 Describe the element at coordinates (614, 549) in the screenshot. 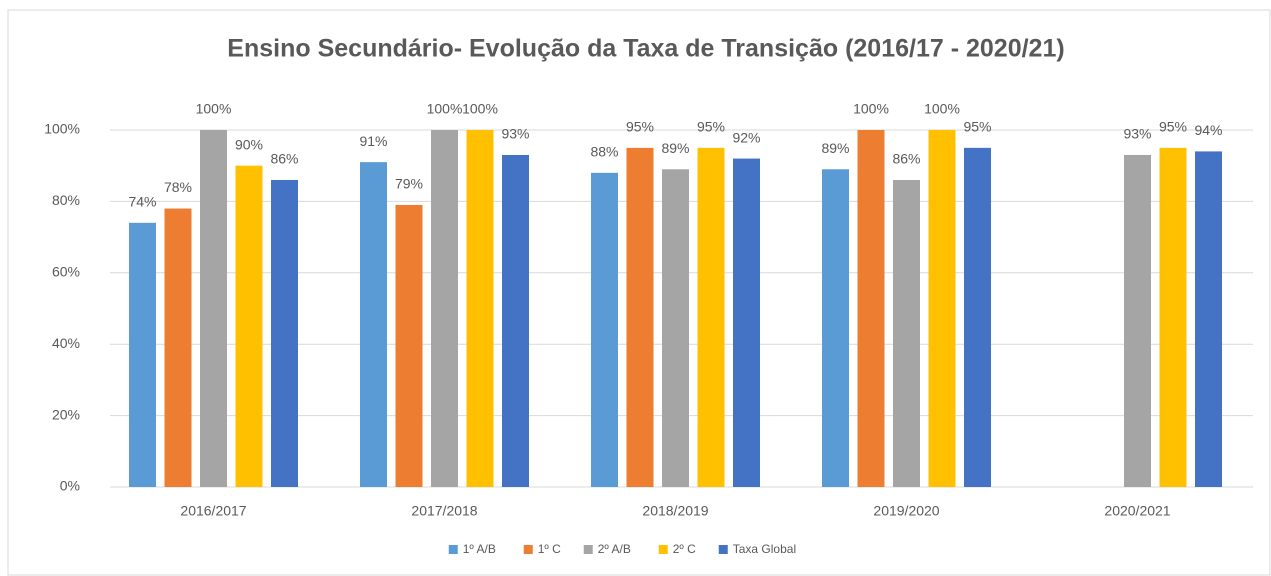

I see `legend-label: 2º A/B` at that location.